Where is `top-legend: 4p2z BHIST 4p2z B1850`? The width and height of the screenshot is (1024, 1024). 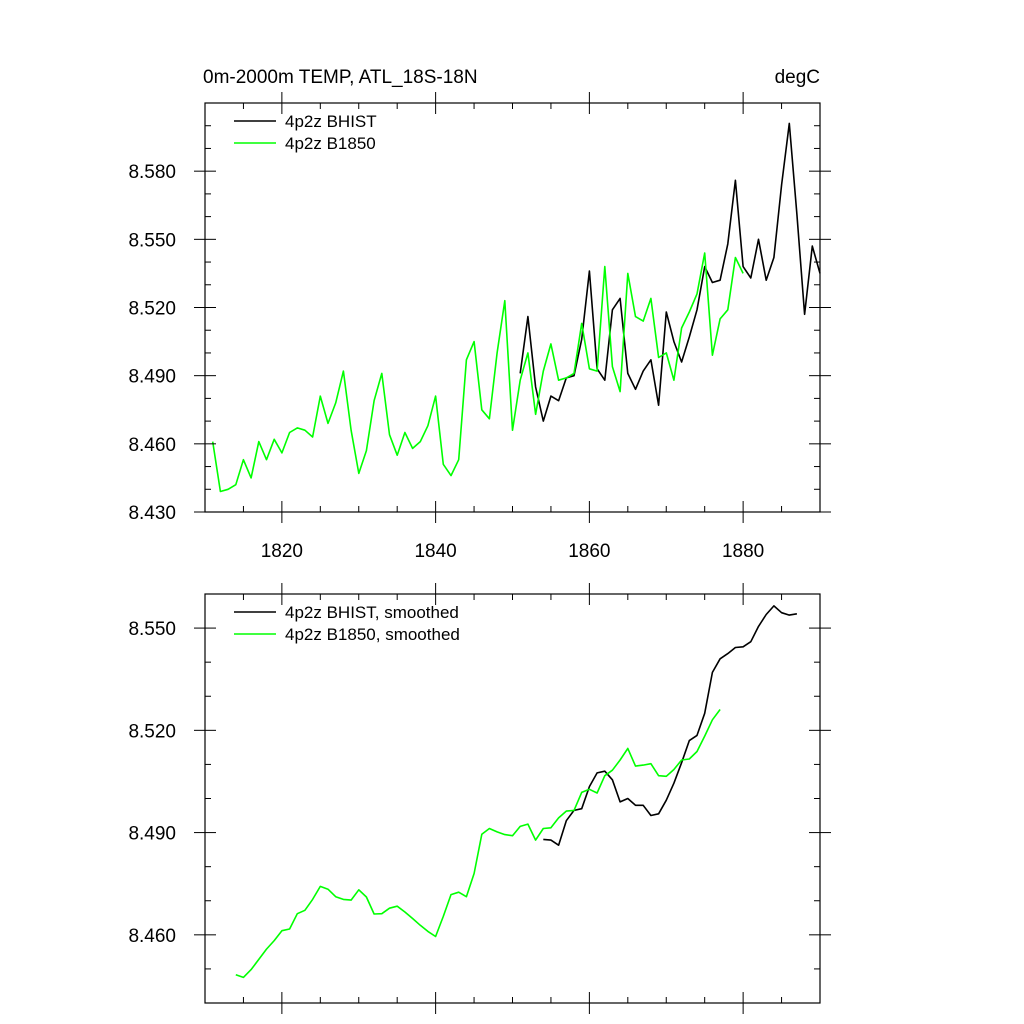
top-legend: 4p2z BHIST 4p2z B1850 is located at coordinates (305, 132).